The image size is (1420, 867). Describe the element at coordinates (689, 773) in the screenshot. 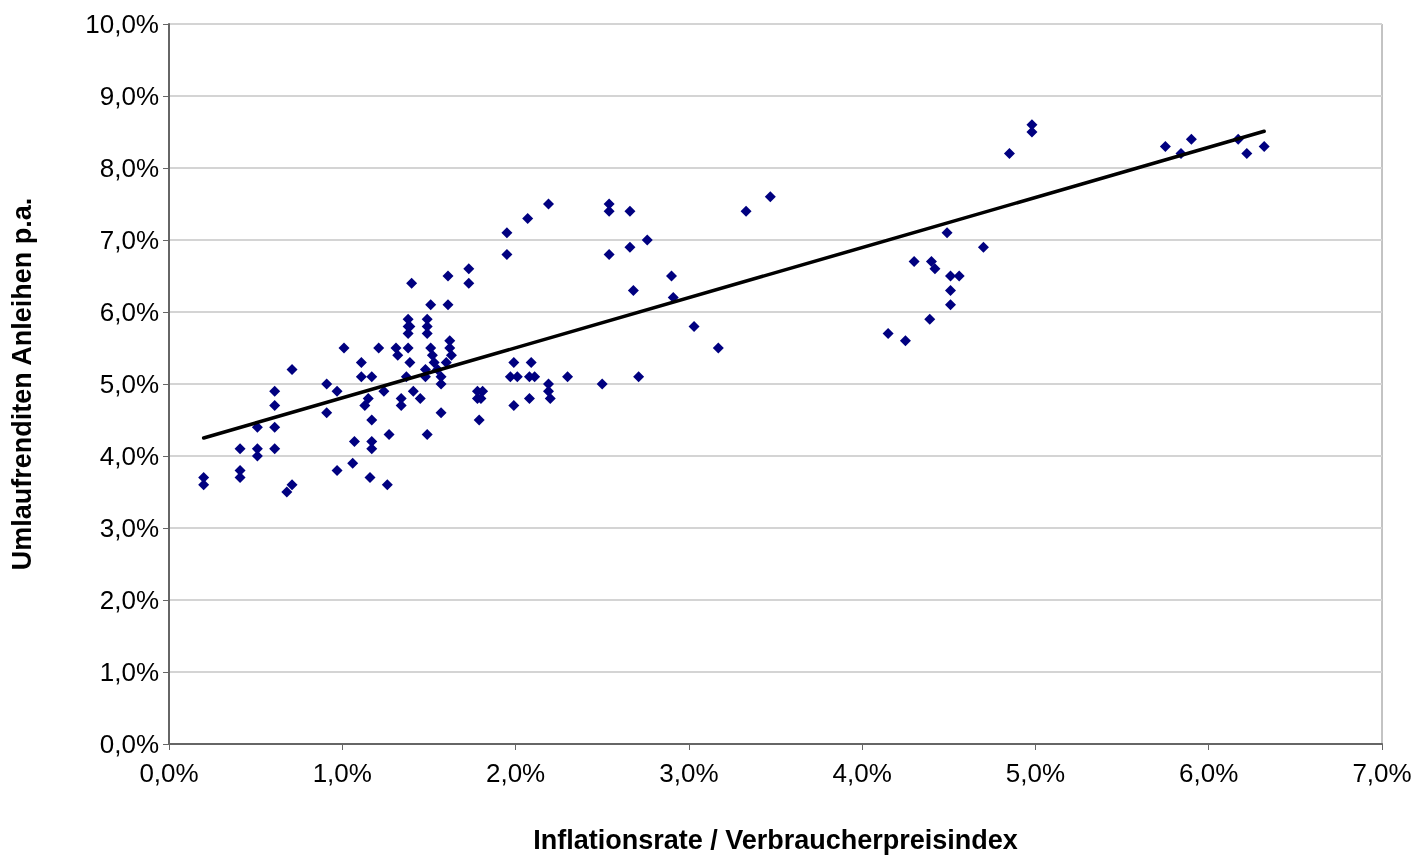

I see `x-tick-label: 3,0%` at that location.